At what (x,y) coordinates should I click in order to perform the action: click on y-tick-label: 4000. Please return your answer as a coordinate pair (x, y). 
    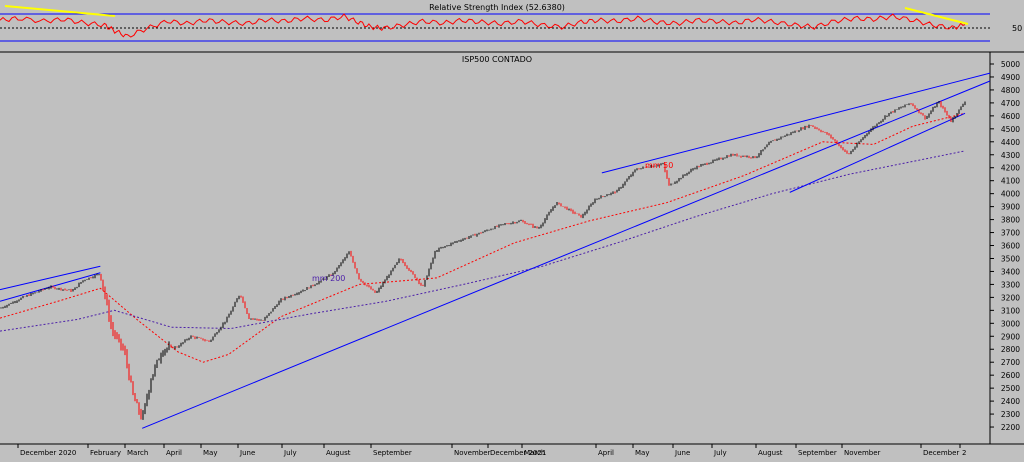
    Looking at the image, I should click on (1010, 194).